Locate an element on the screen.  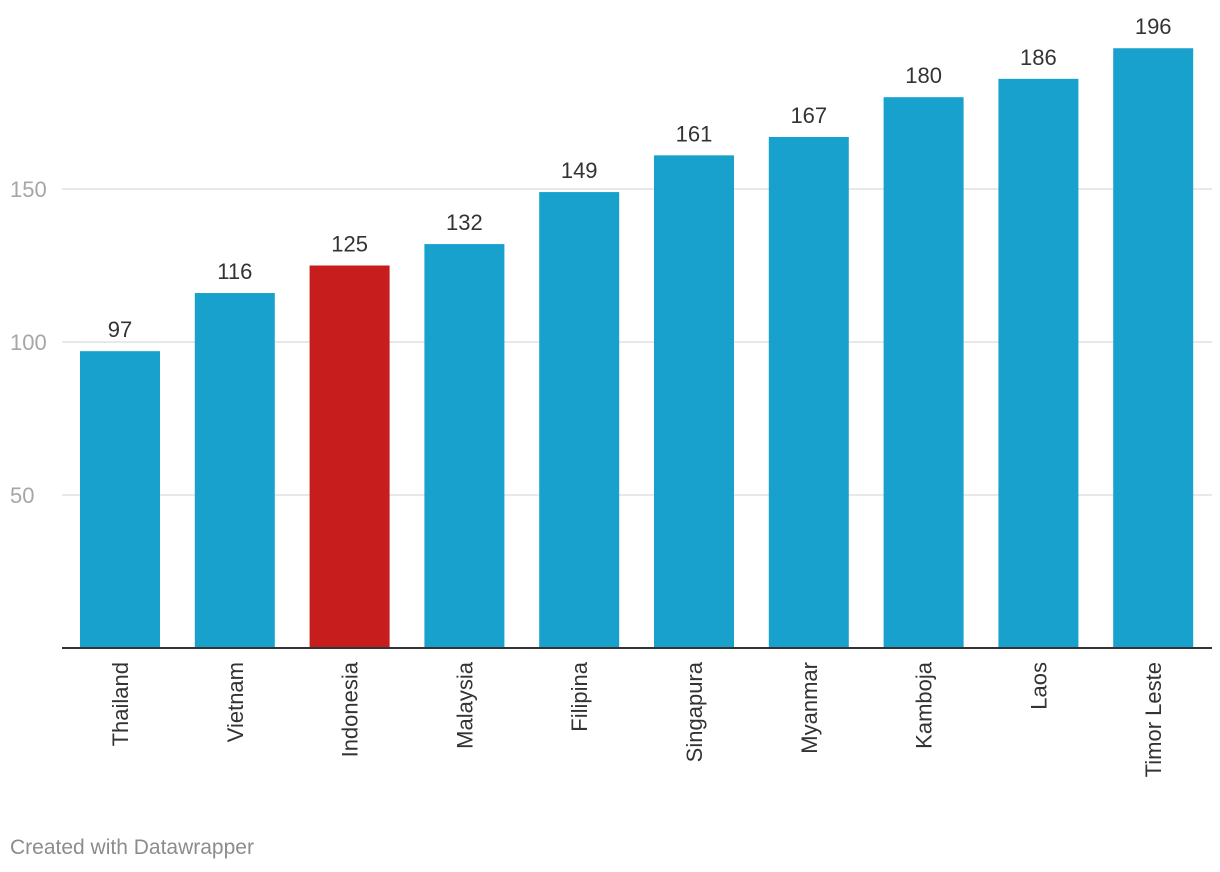
y-tick-label: 50 is located at coordinates (22, 495).